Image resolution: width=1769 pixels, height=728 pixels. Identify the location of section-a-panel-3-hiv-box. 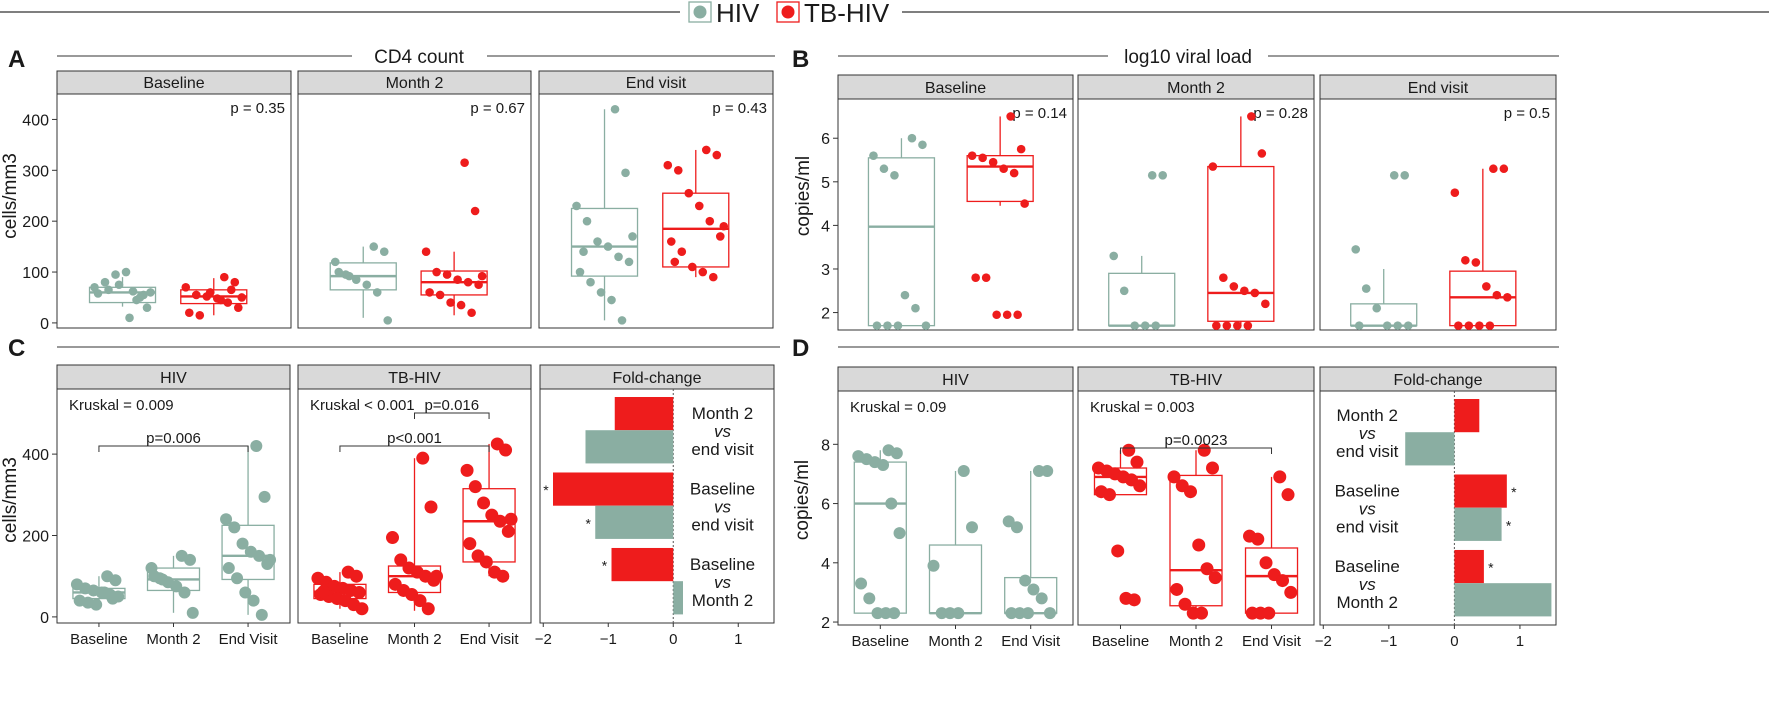
(604, 242).